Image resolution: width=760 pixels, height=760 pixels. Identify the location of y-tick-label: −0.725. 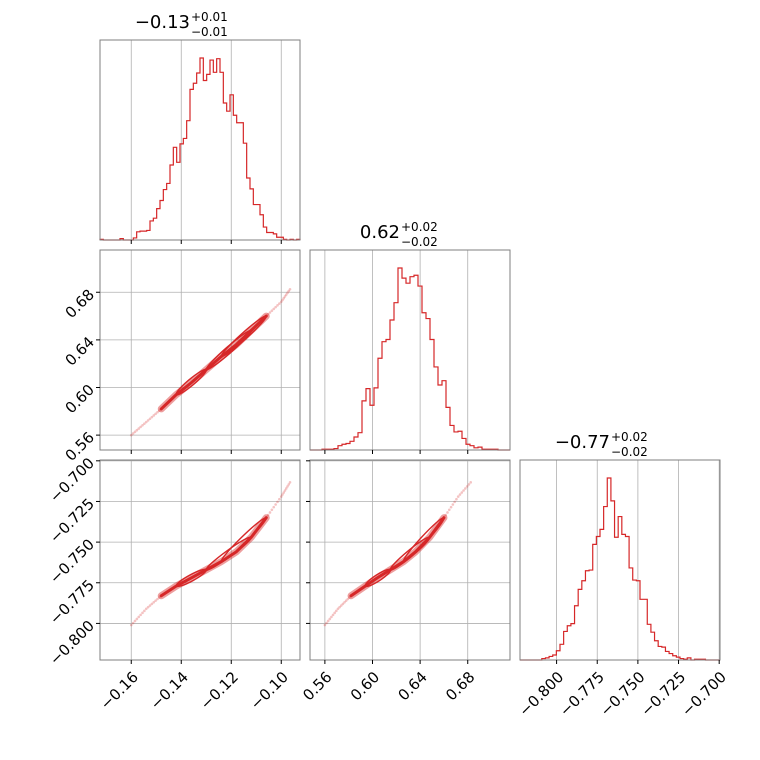
(72, 521).